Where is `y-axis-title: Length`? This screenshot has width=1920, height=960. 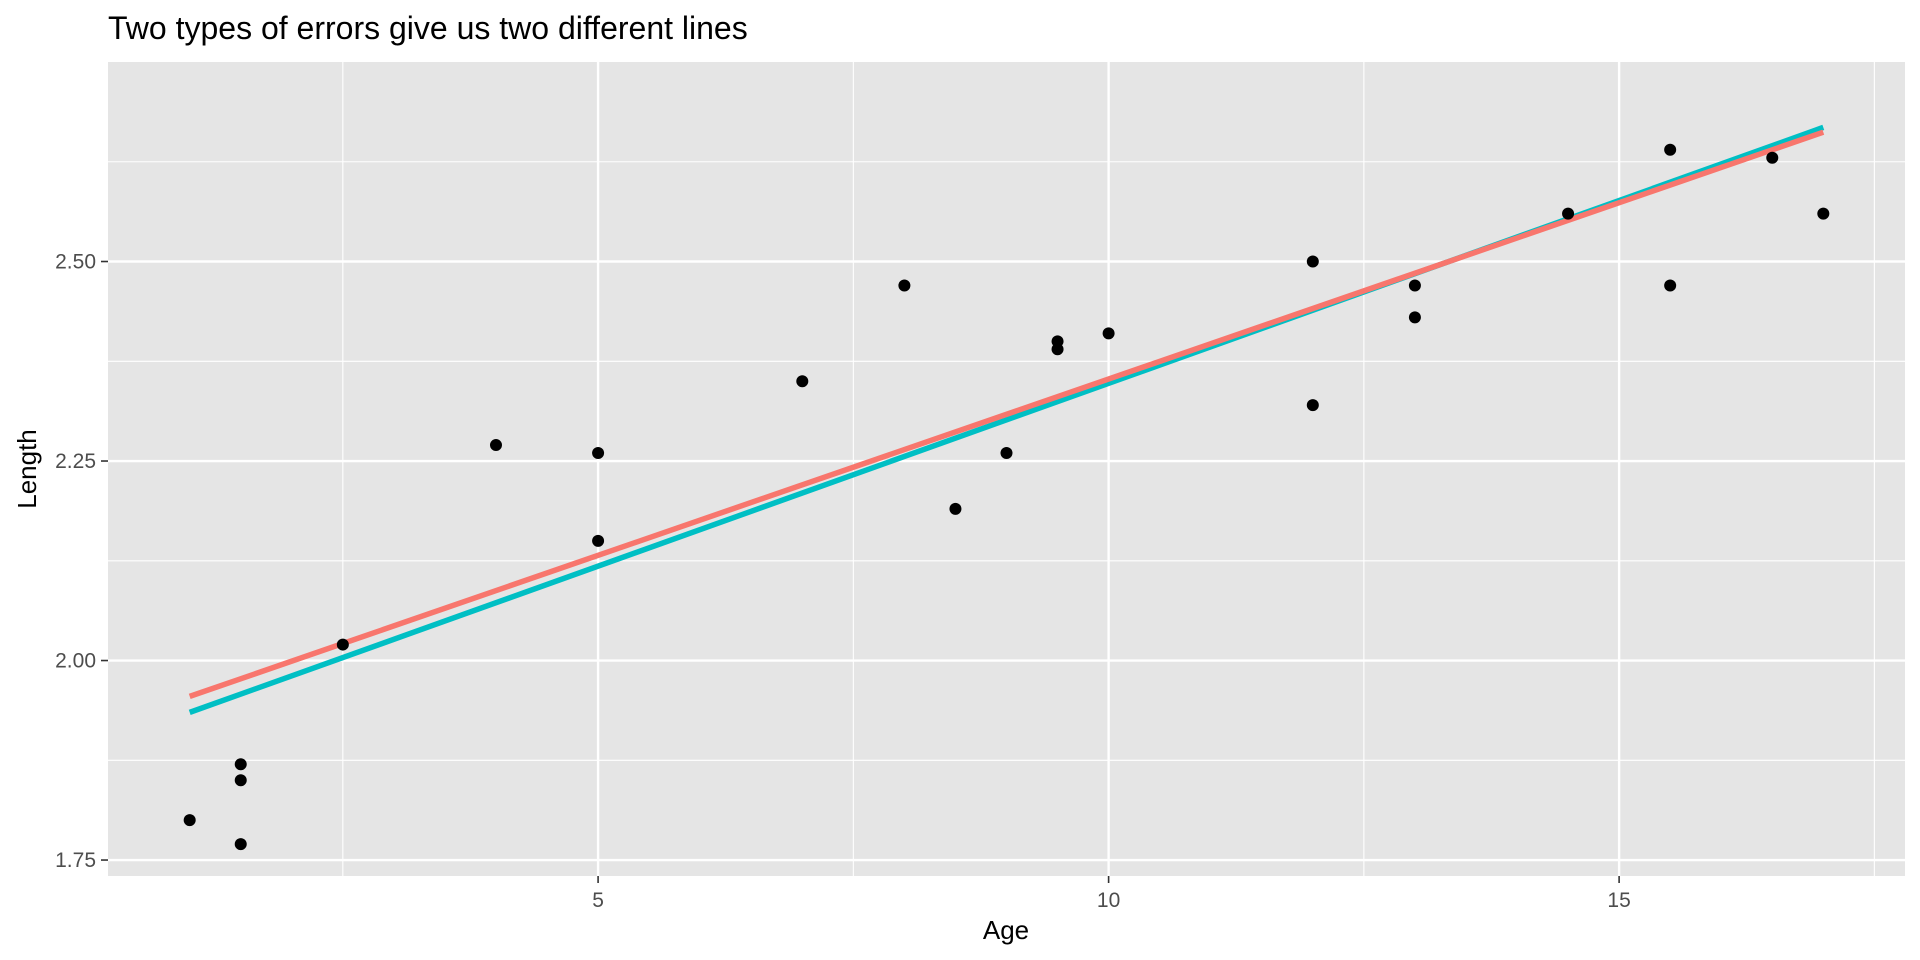 y-axis-title: Length is located at coordinates (27, 469).